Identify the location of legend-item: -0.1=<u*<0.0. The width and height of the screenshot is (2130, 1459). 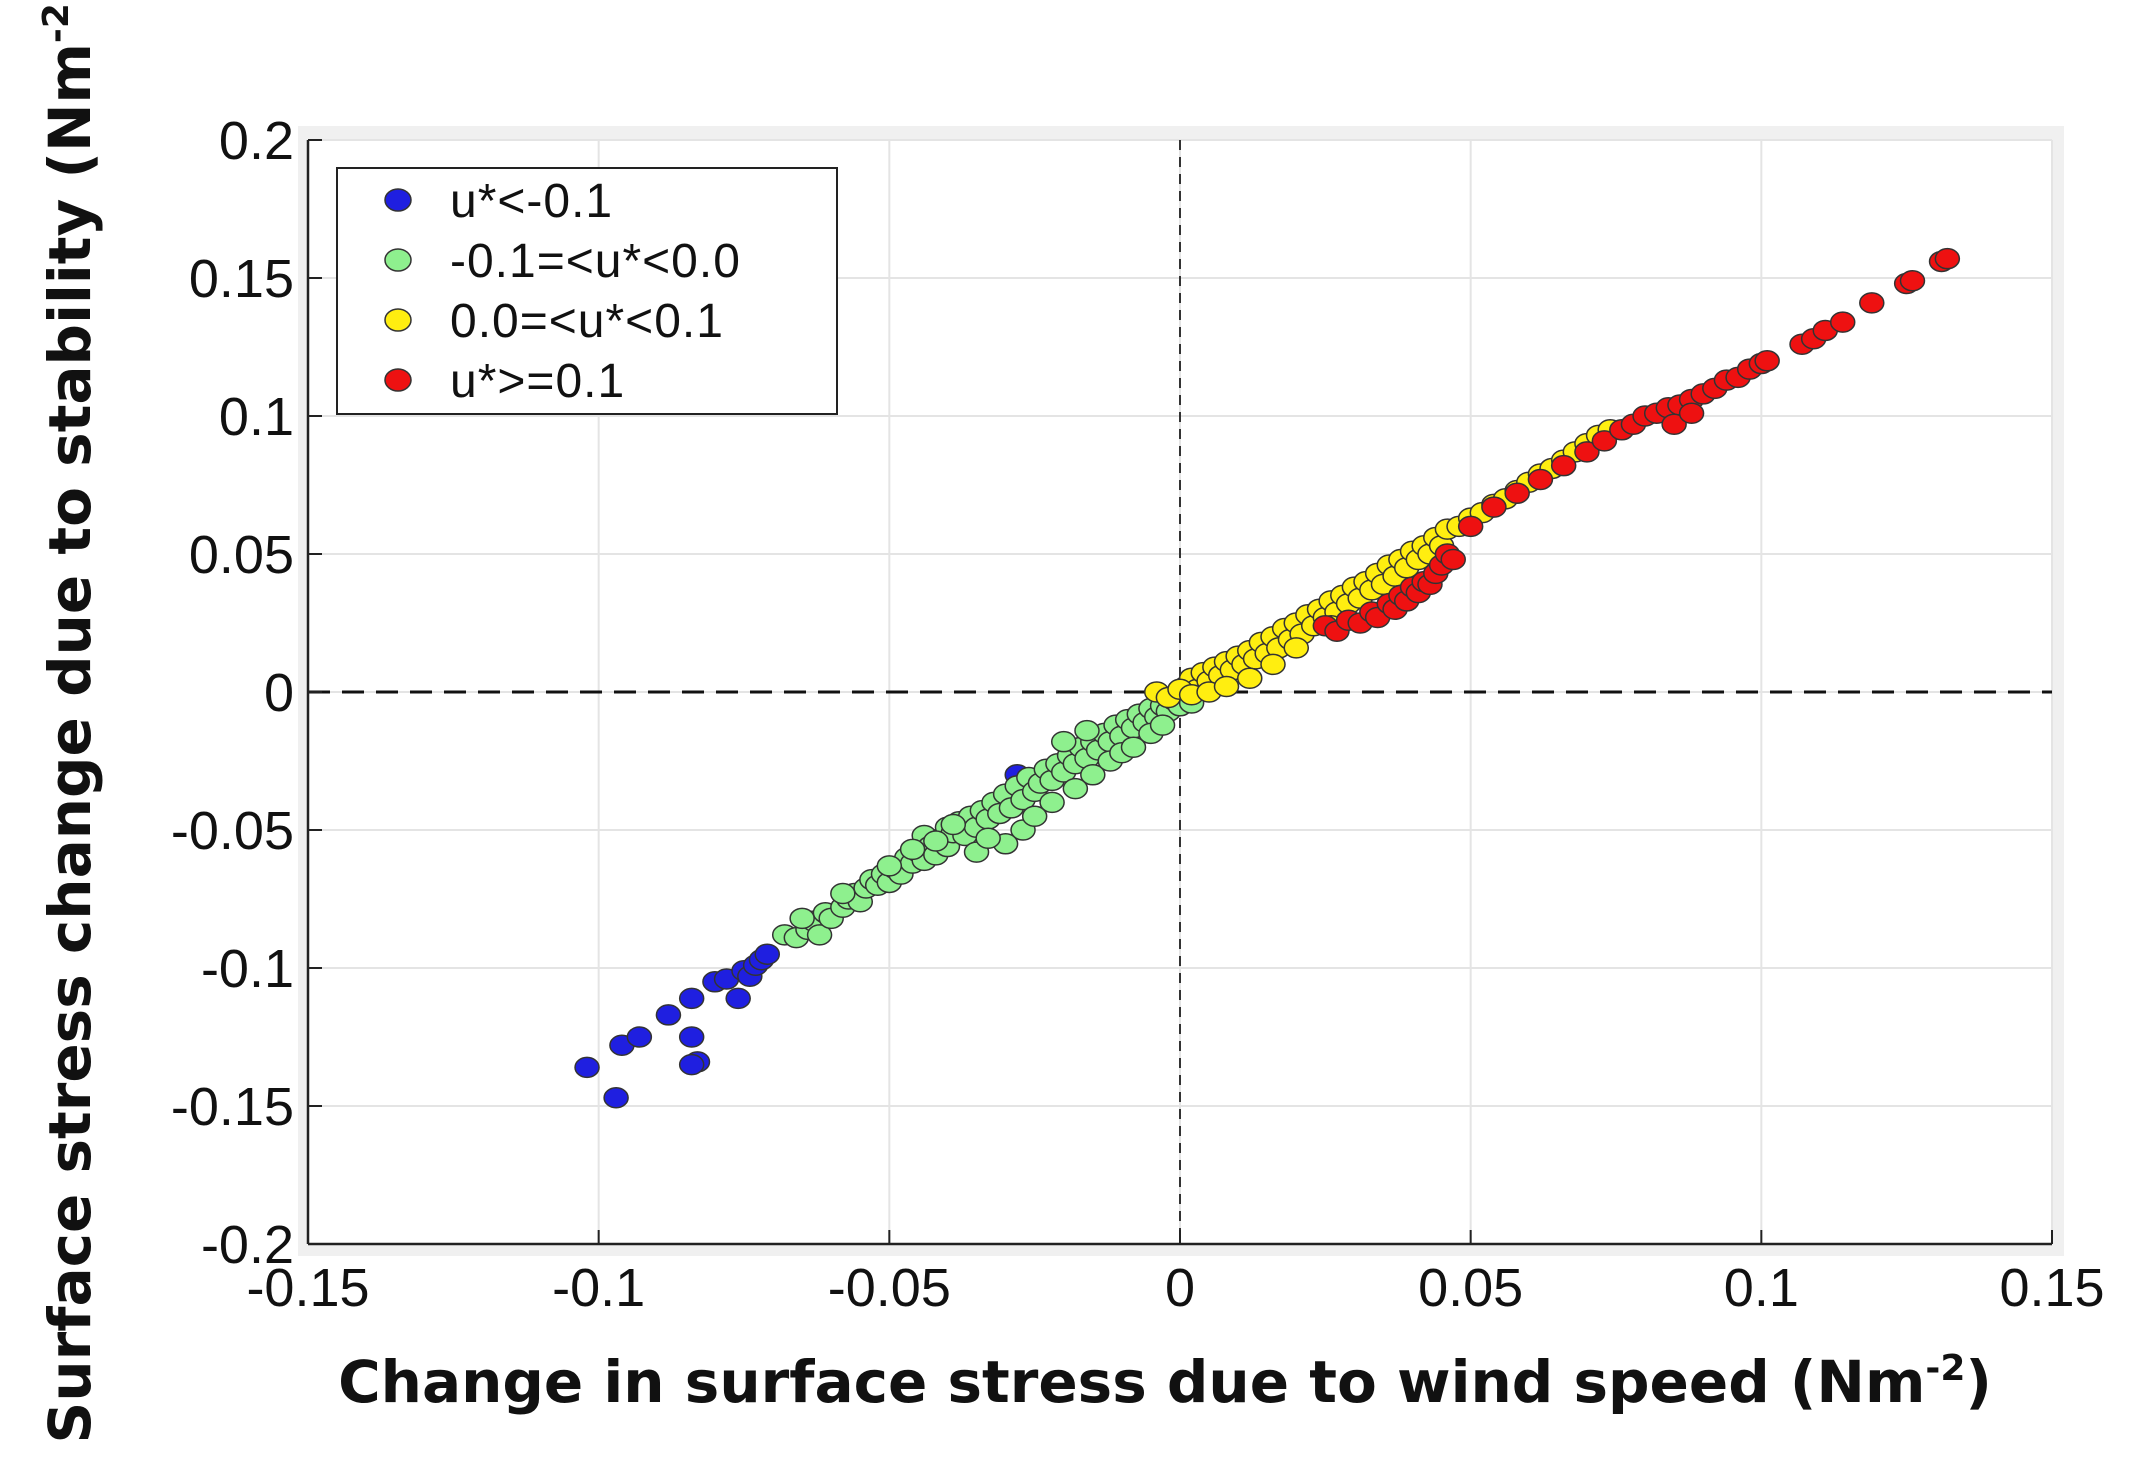
(562, 261).